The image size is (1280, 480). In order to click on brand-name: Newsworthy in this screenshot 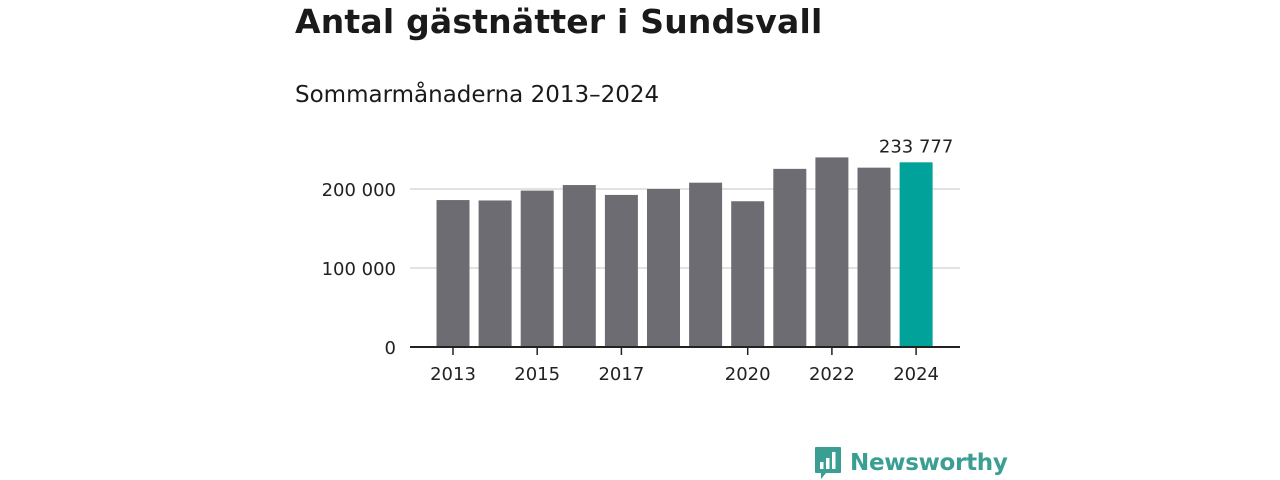, I will do `click(929, 463)`.